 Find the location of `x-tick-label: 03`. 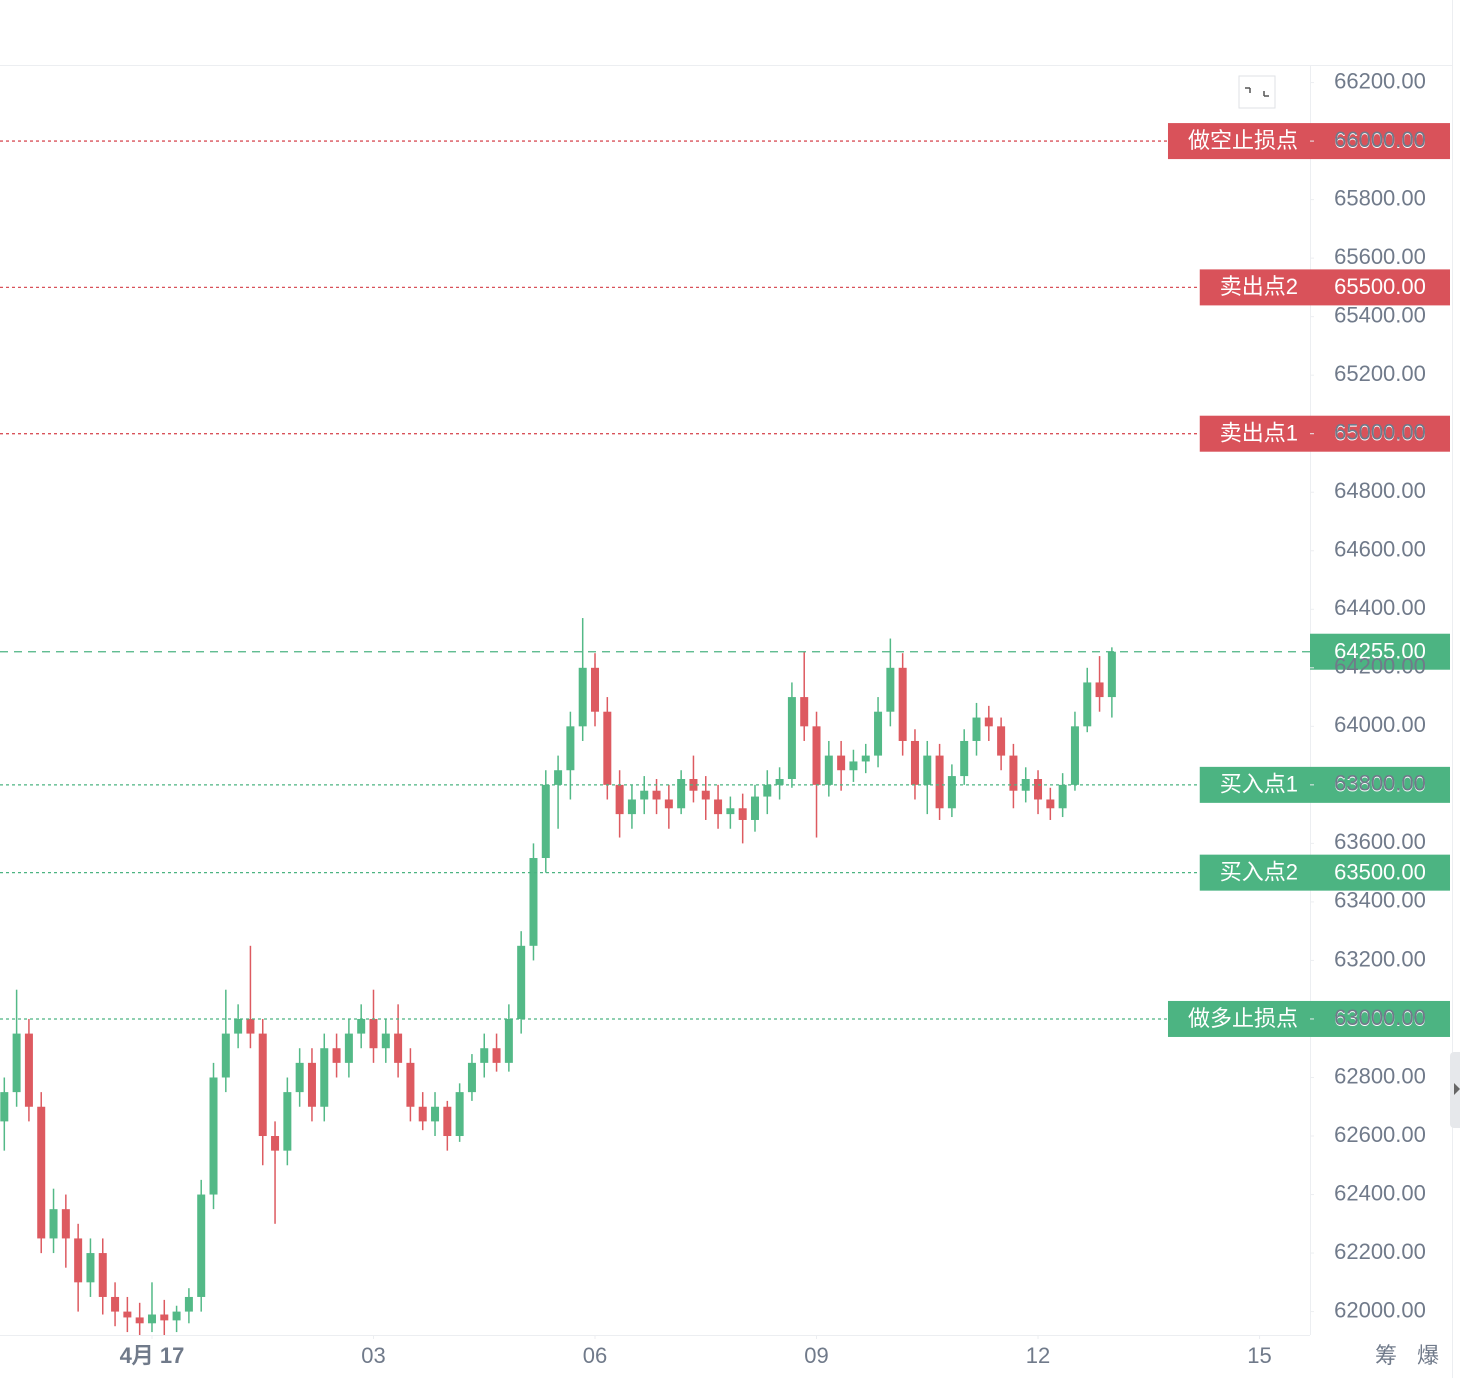

x-tick-label: 03 is located at coordinates (373, 1355).